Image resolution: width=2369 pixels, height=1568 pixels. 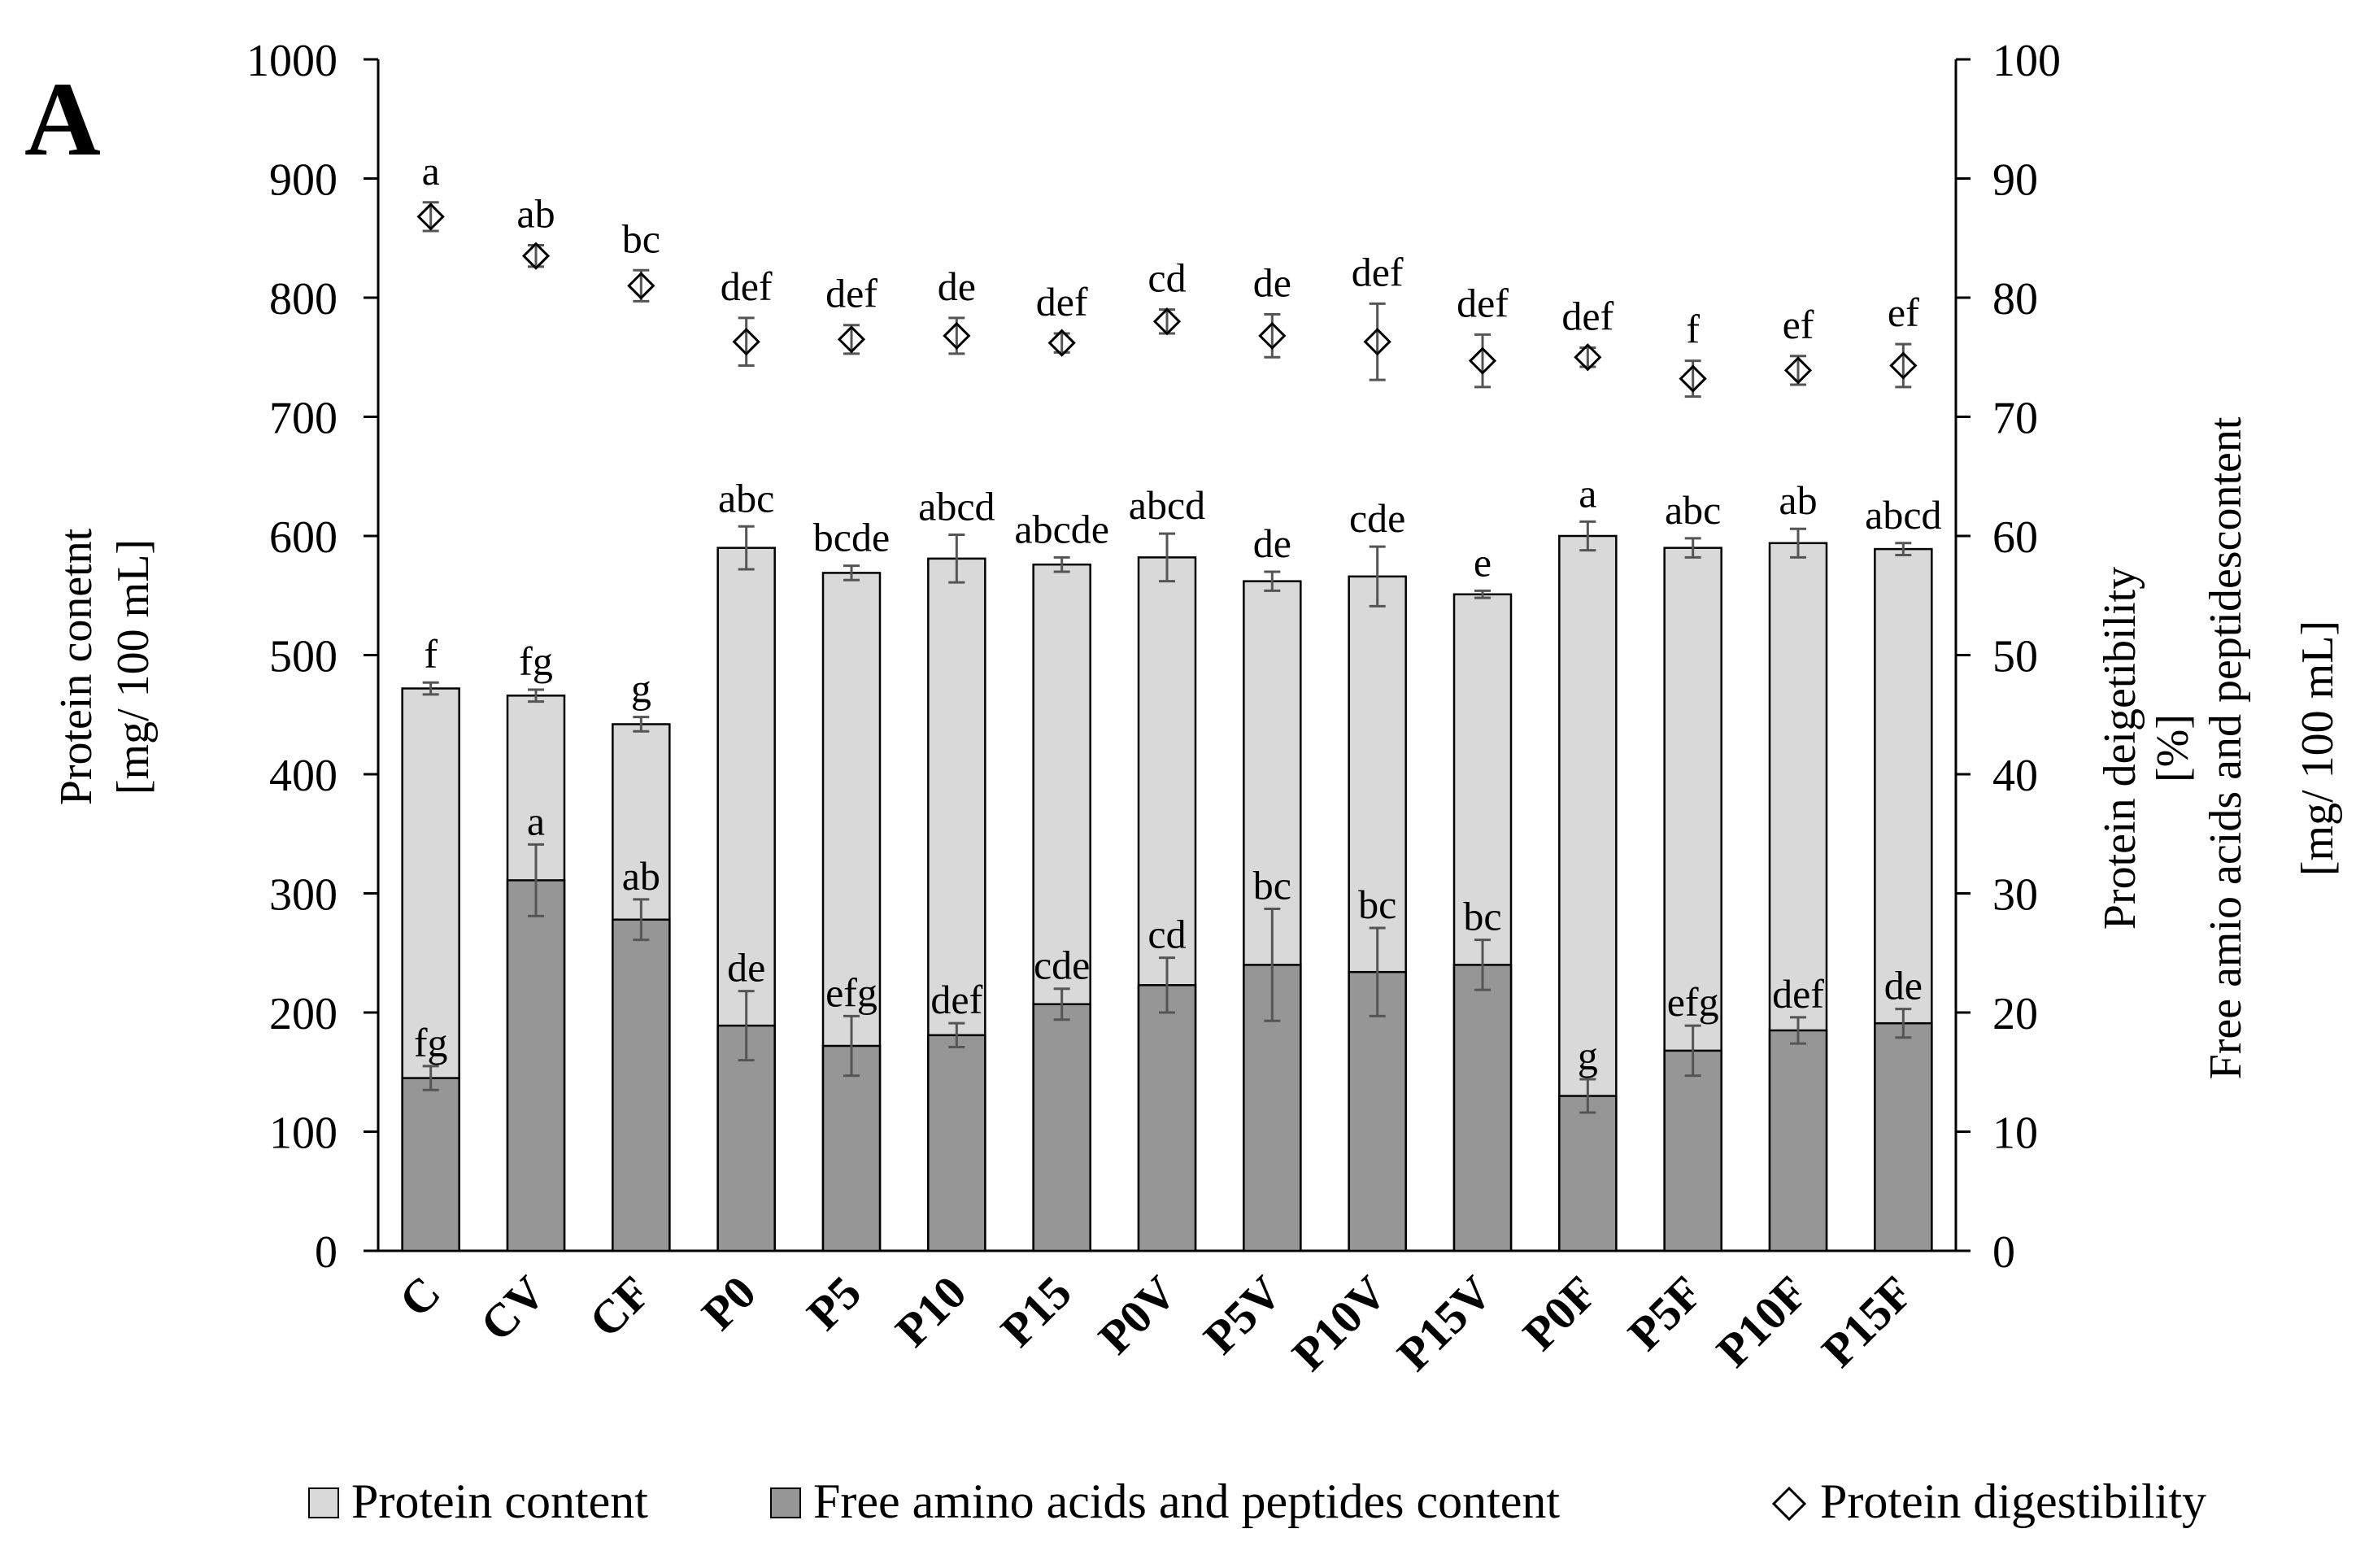 What do you see at coordinates (512, 1308) in the screenshot?
I see `x-category-label: CV` at bounding box center [512, 1308].